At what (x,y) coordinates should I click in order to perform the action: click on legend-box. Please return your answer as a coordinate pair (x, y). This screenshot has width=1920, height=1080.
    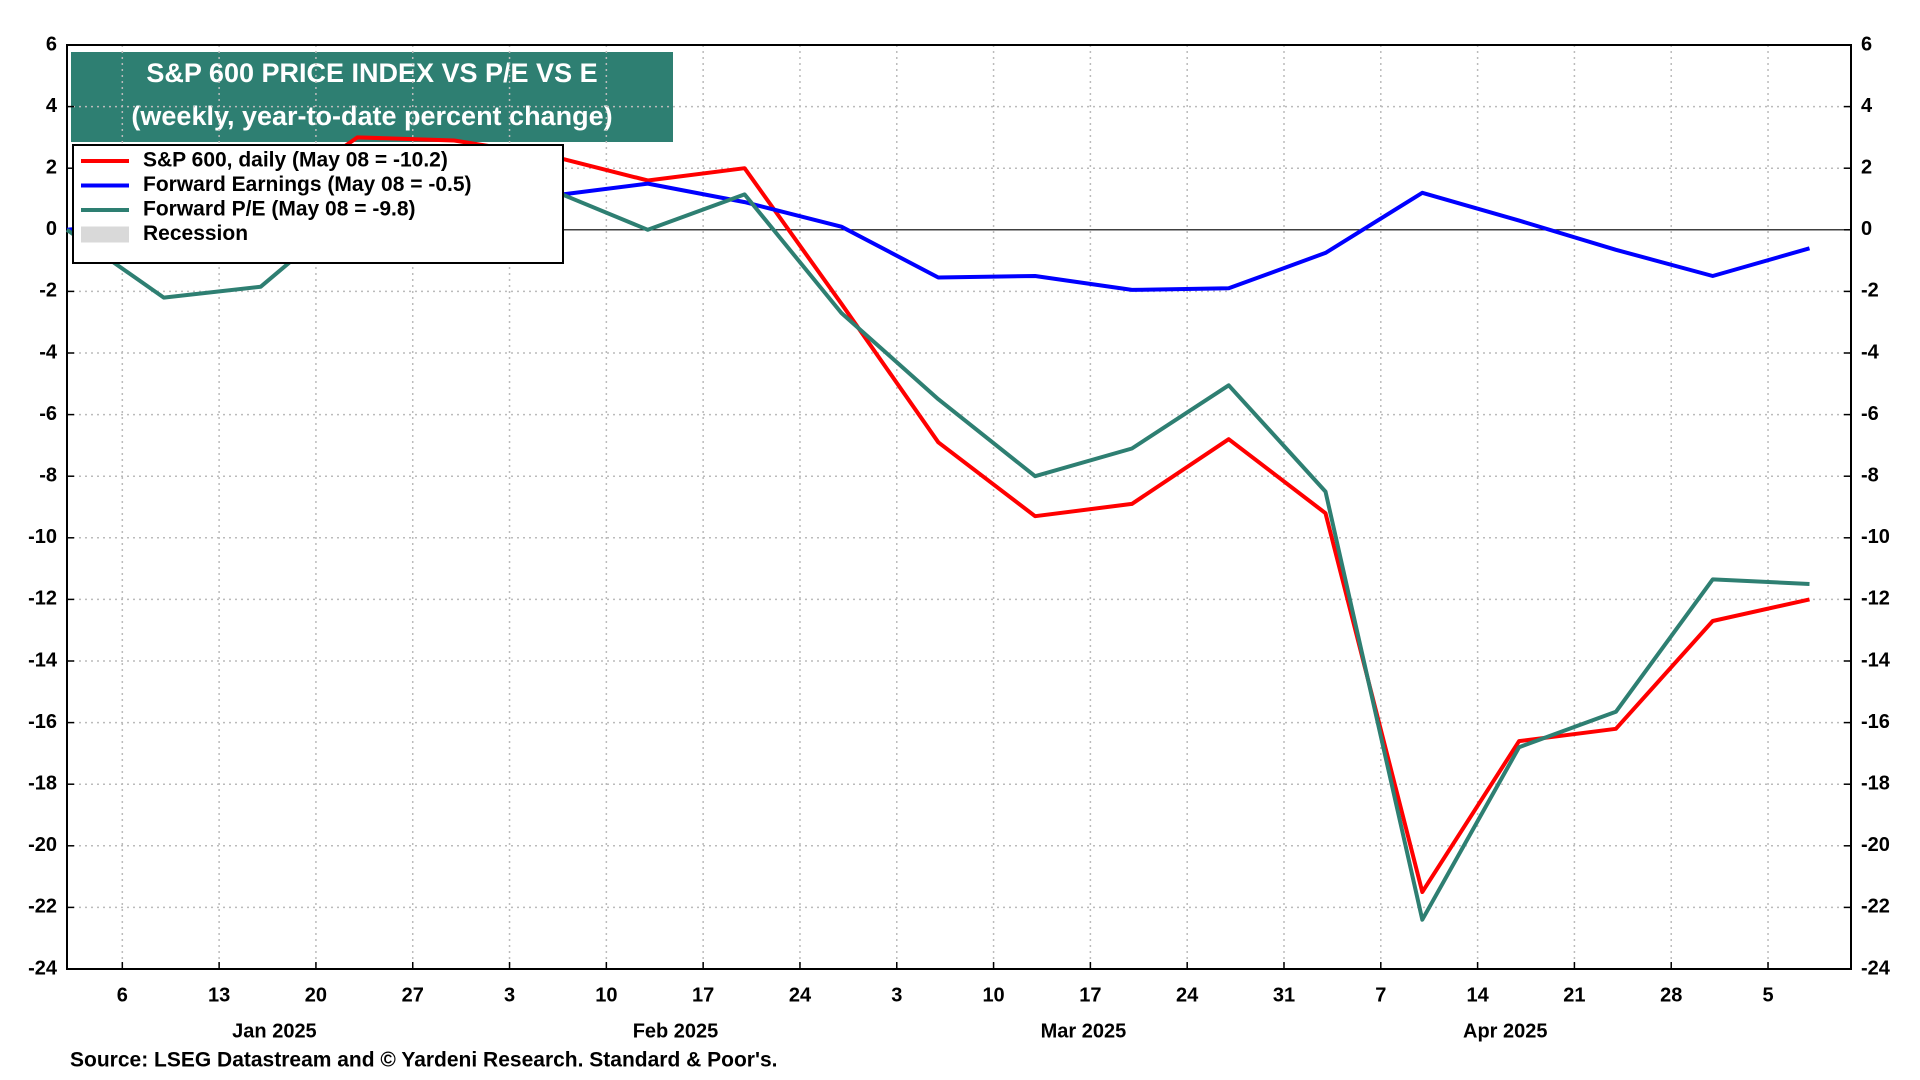
    Looking at the image, I should click on (318, 204).